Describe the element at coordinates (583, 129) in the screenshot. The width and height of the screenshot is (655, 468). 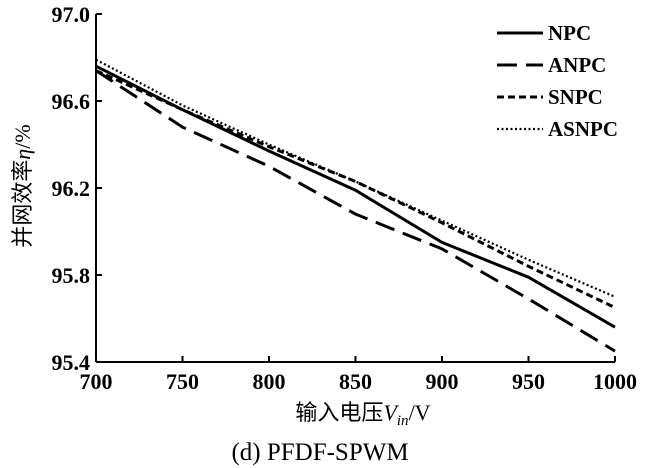
I see `legend-label-asnpc: ASNPC` at that location.